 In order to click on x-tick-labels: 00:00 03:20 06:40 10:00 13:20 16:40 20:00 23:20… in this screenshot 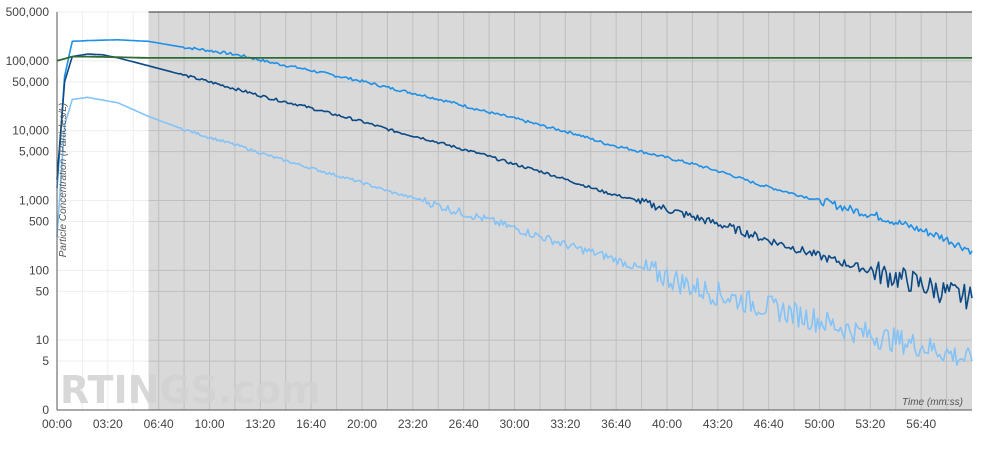, I will do `click(489, 424)`.